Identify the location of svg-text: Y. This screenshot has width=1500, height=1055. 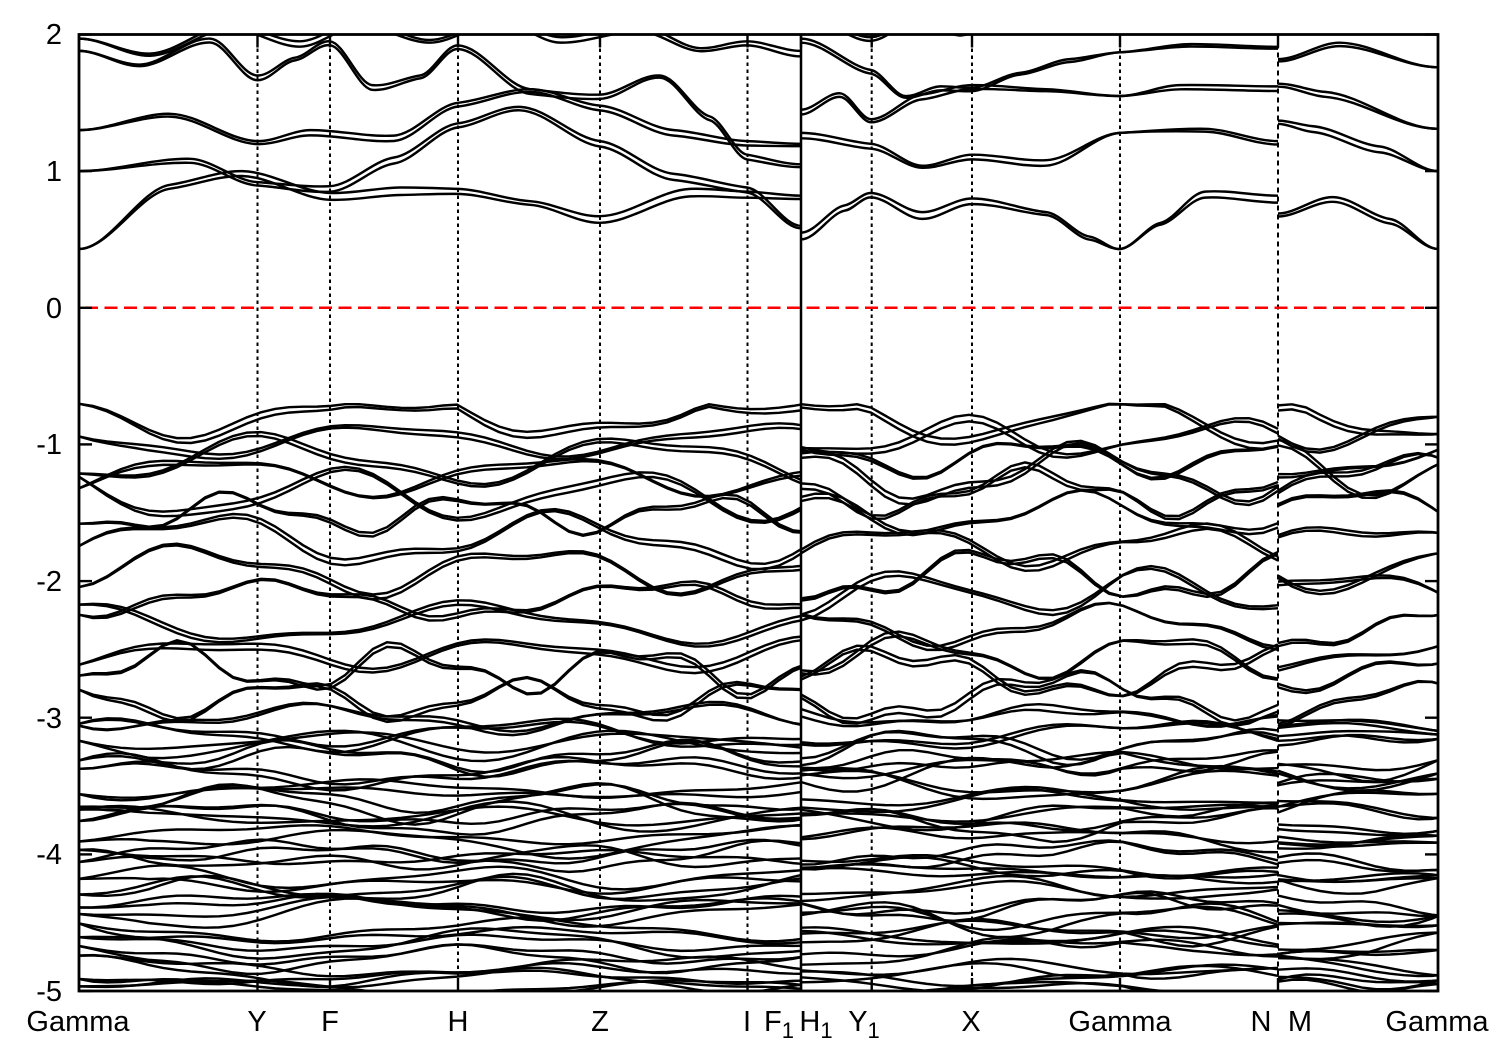
(256, 1022).